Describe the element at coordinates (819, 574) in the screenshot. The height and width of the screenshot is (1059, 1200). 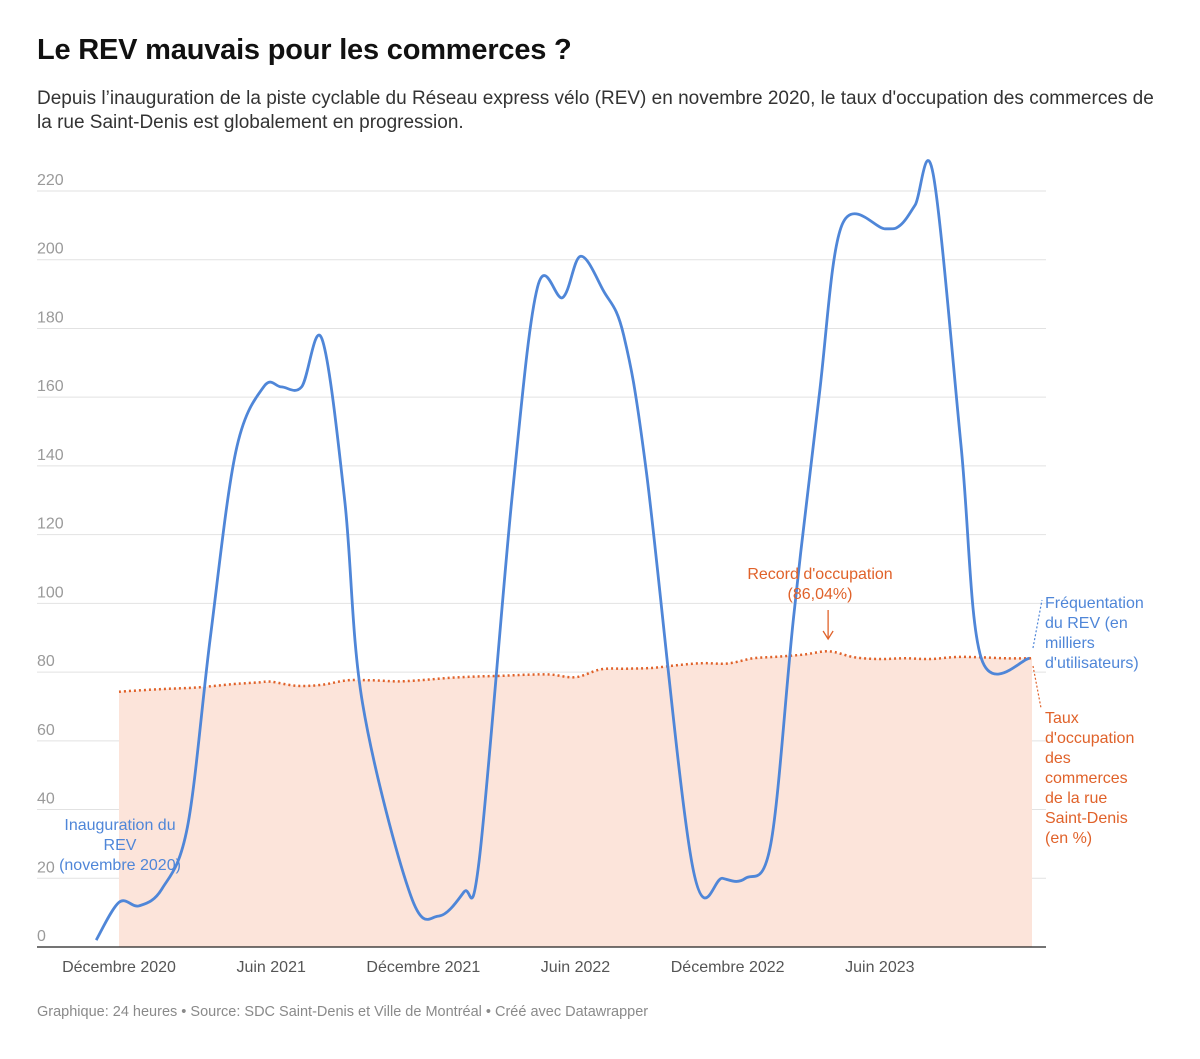
I see `record-text-line-0: Record d'occupation` at that location.